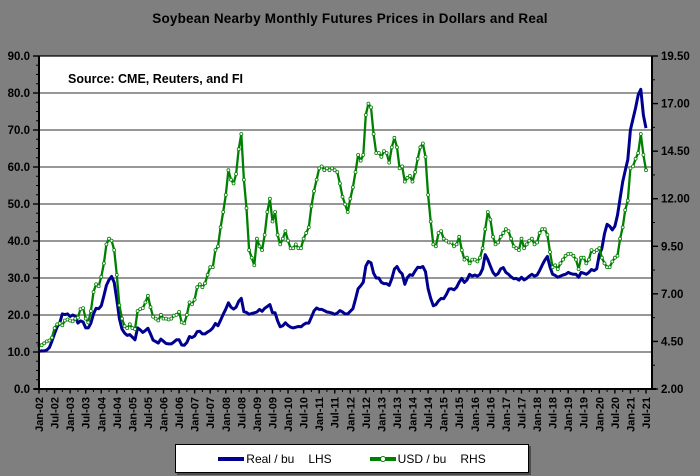 The width and height of the screenshot is (700, 476). I want to click on svg-text: Jan-10, so click(289, 414).